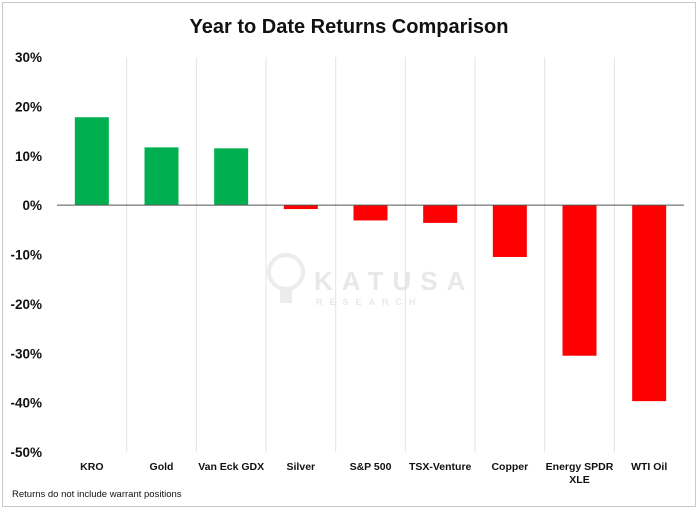 This screenshot has width=700, height=511. What do you see at coordinates (32, 205) in the screenshot?
I see `y-tick-label: 0%` at bounding box center [32, 205].